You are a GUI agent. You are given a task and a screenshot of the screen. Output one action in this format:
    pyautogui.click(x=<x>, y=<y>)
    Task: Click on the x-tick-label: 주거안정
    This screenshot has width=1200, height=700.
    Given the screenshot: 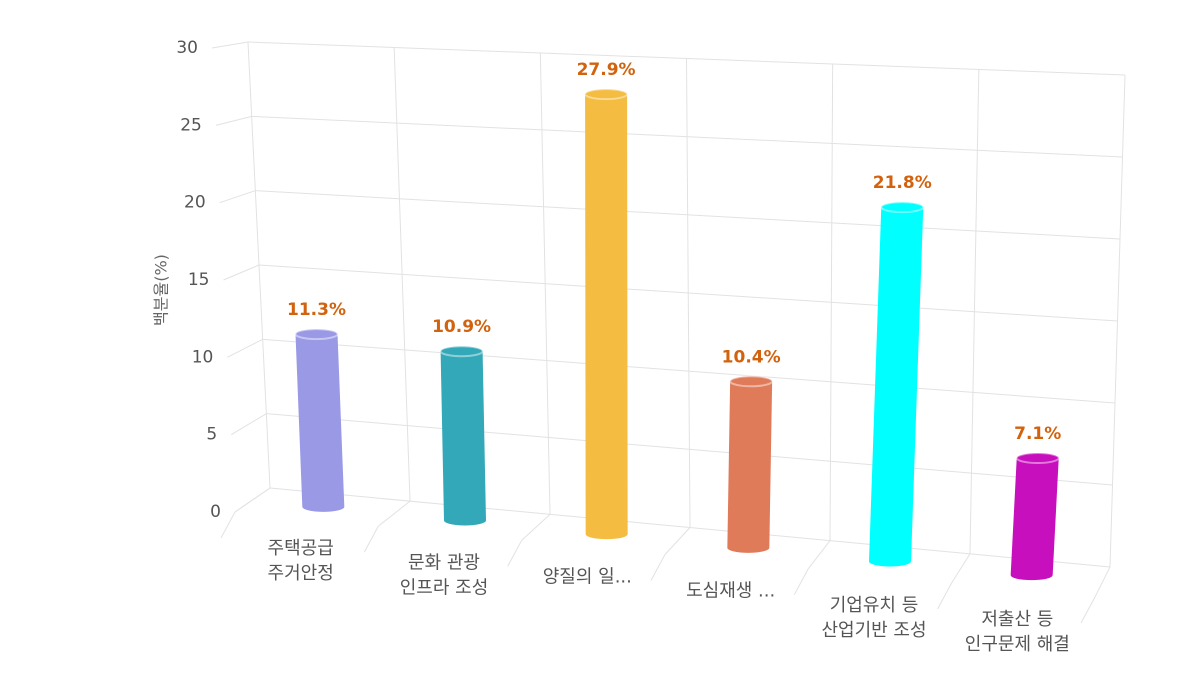 What is the action you would take?
    pyautogui.click(x=301, y=573)
    